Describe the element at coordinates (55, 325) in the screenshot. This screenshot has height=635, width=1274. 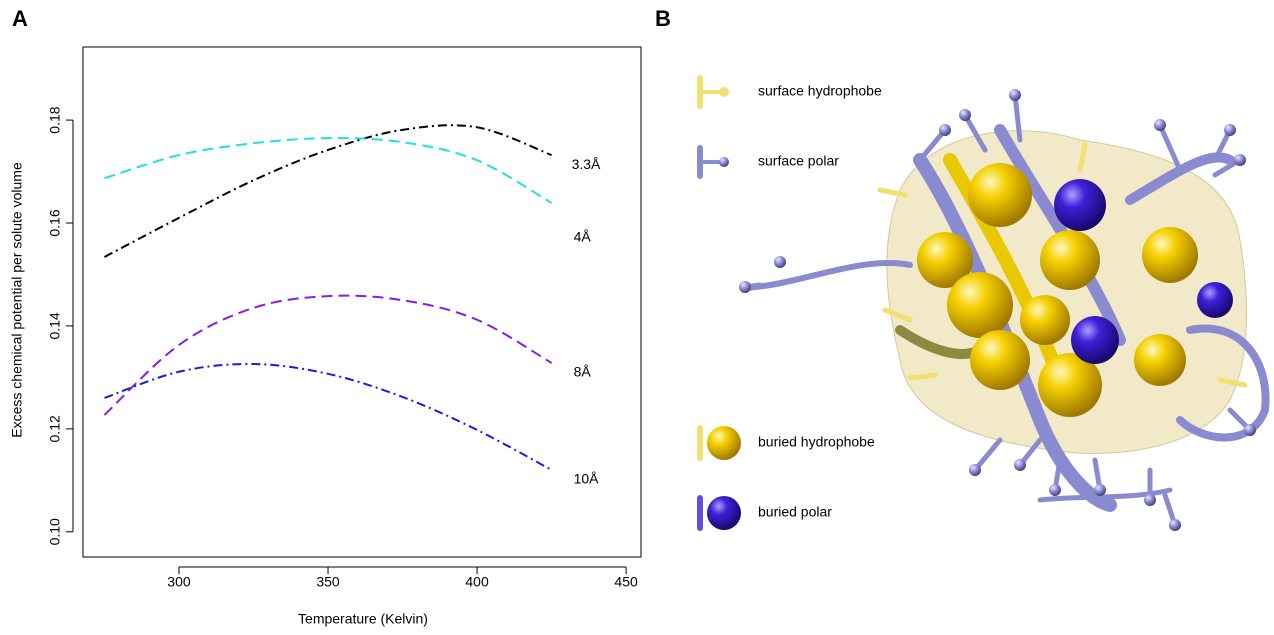
I see `y-tick-label: 0.14` at that location.